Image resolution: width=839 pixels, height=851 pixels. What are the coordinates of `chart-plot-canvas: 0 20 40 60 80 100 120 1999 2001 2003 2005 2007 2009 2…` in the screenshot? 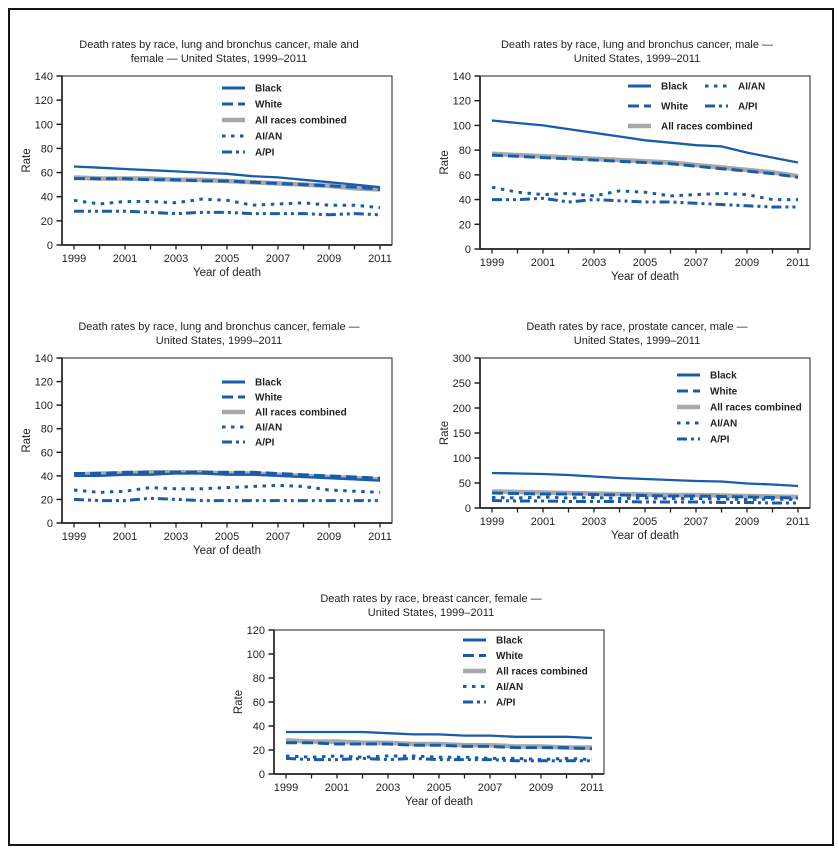 It's located at (419, 716).